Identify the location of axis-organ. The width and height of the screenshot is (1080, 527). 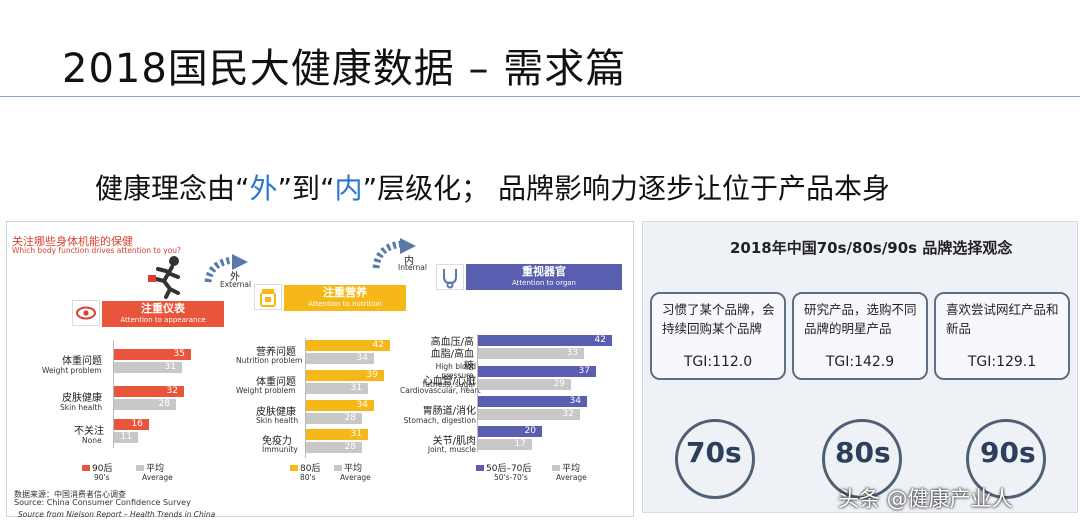
(477, 393).